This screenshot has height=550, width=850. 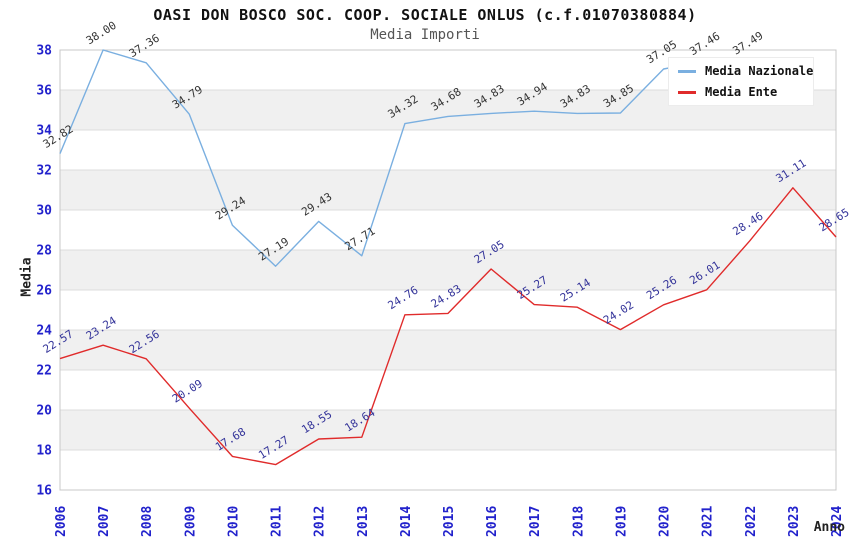 I want to click on media-ente-line-swatch, so click(x=687, y=92).